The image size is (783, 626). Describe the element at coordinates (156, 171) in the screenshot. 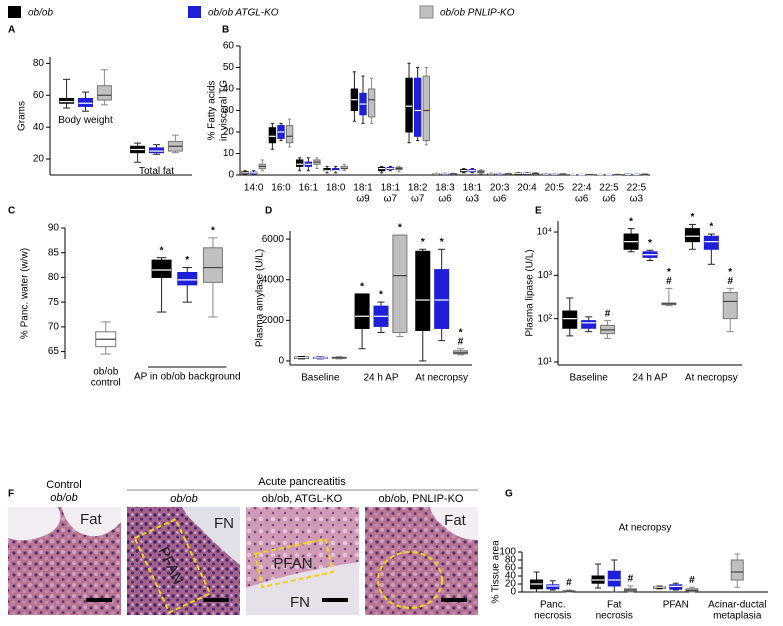

I see `category-label: Total fat` at that location.